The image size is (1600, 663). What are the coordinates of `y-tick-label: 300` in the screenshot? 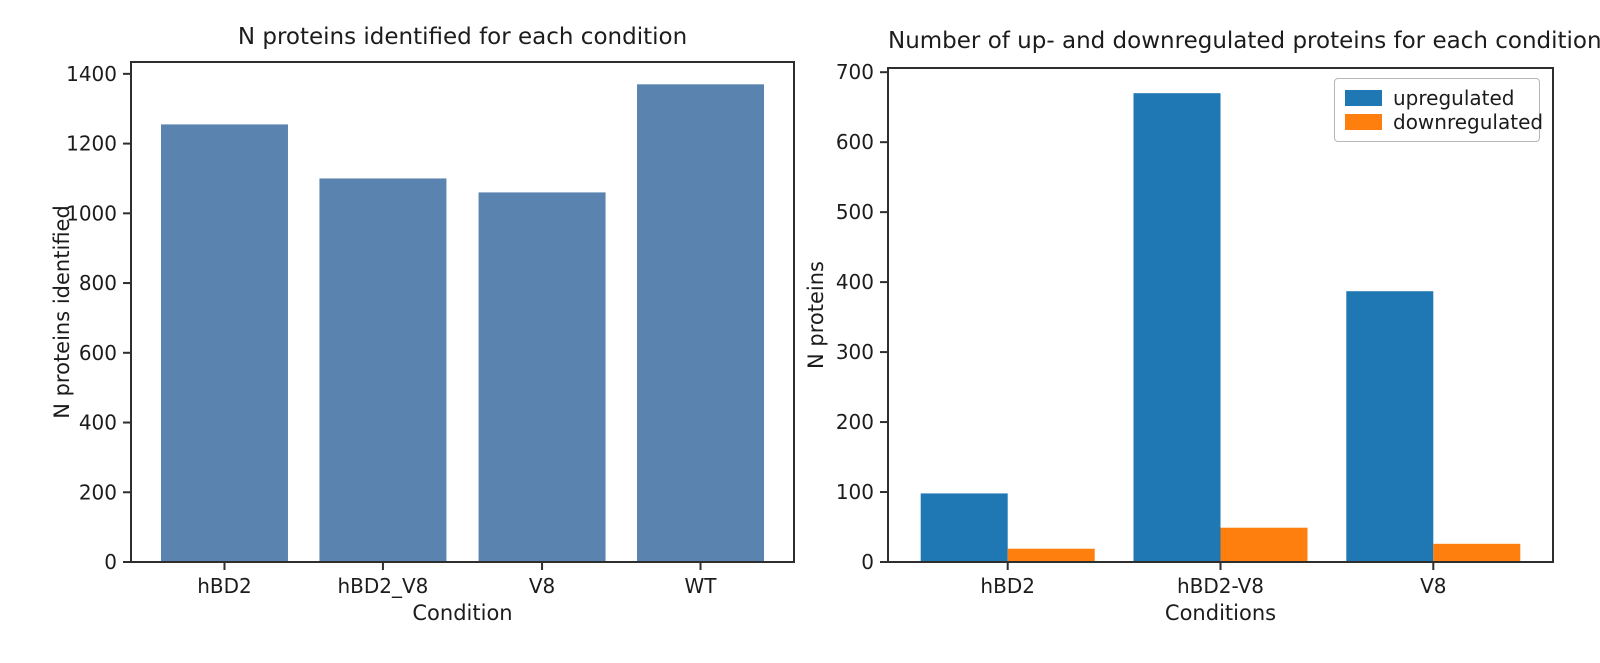 It's located at (855, 352).